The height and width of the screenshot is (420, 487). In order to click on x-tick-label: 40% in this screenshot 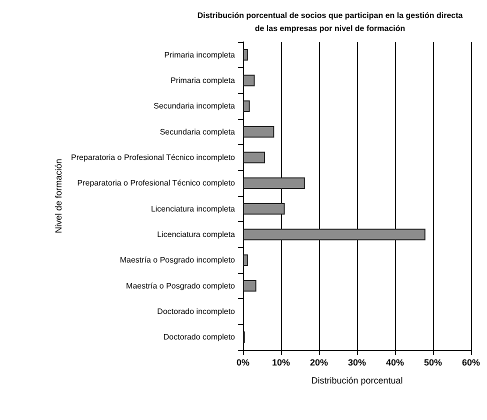, I will do `click(395, 363)`.